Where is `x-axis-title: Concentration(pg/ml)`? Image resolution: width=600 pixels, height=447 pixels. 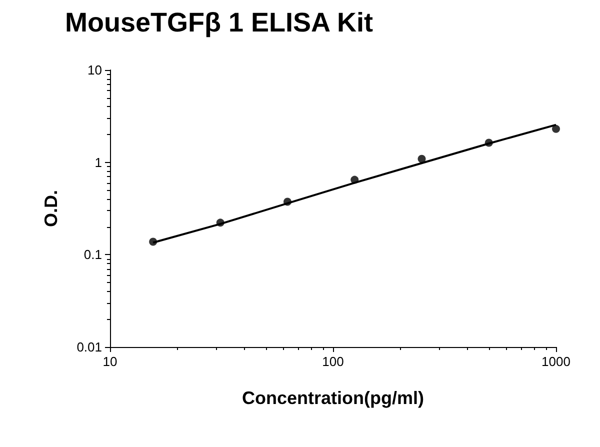
x-axis-title: Concentration(pg/ml) is located at coordinates (333, 398).